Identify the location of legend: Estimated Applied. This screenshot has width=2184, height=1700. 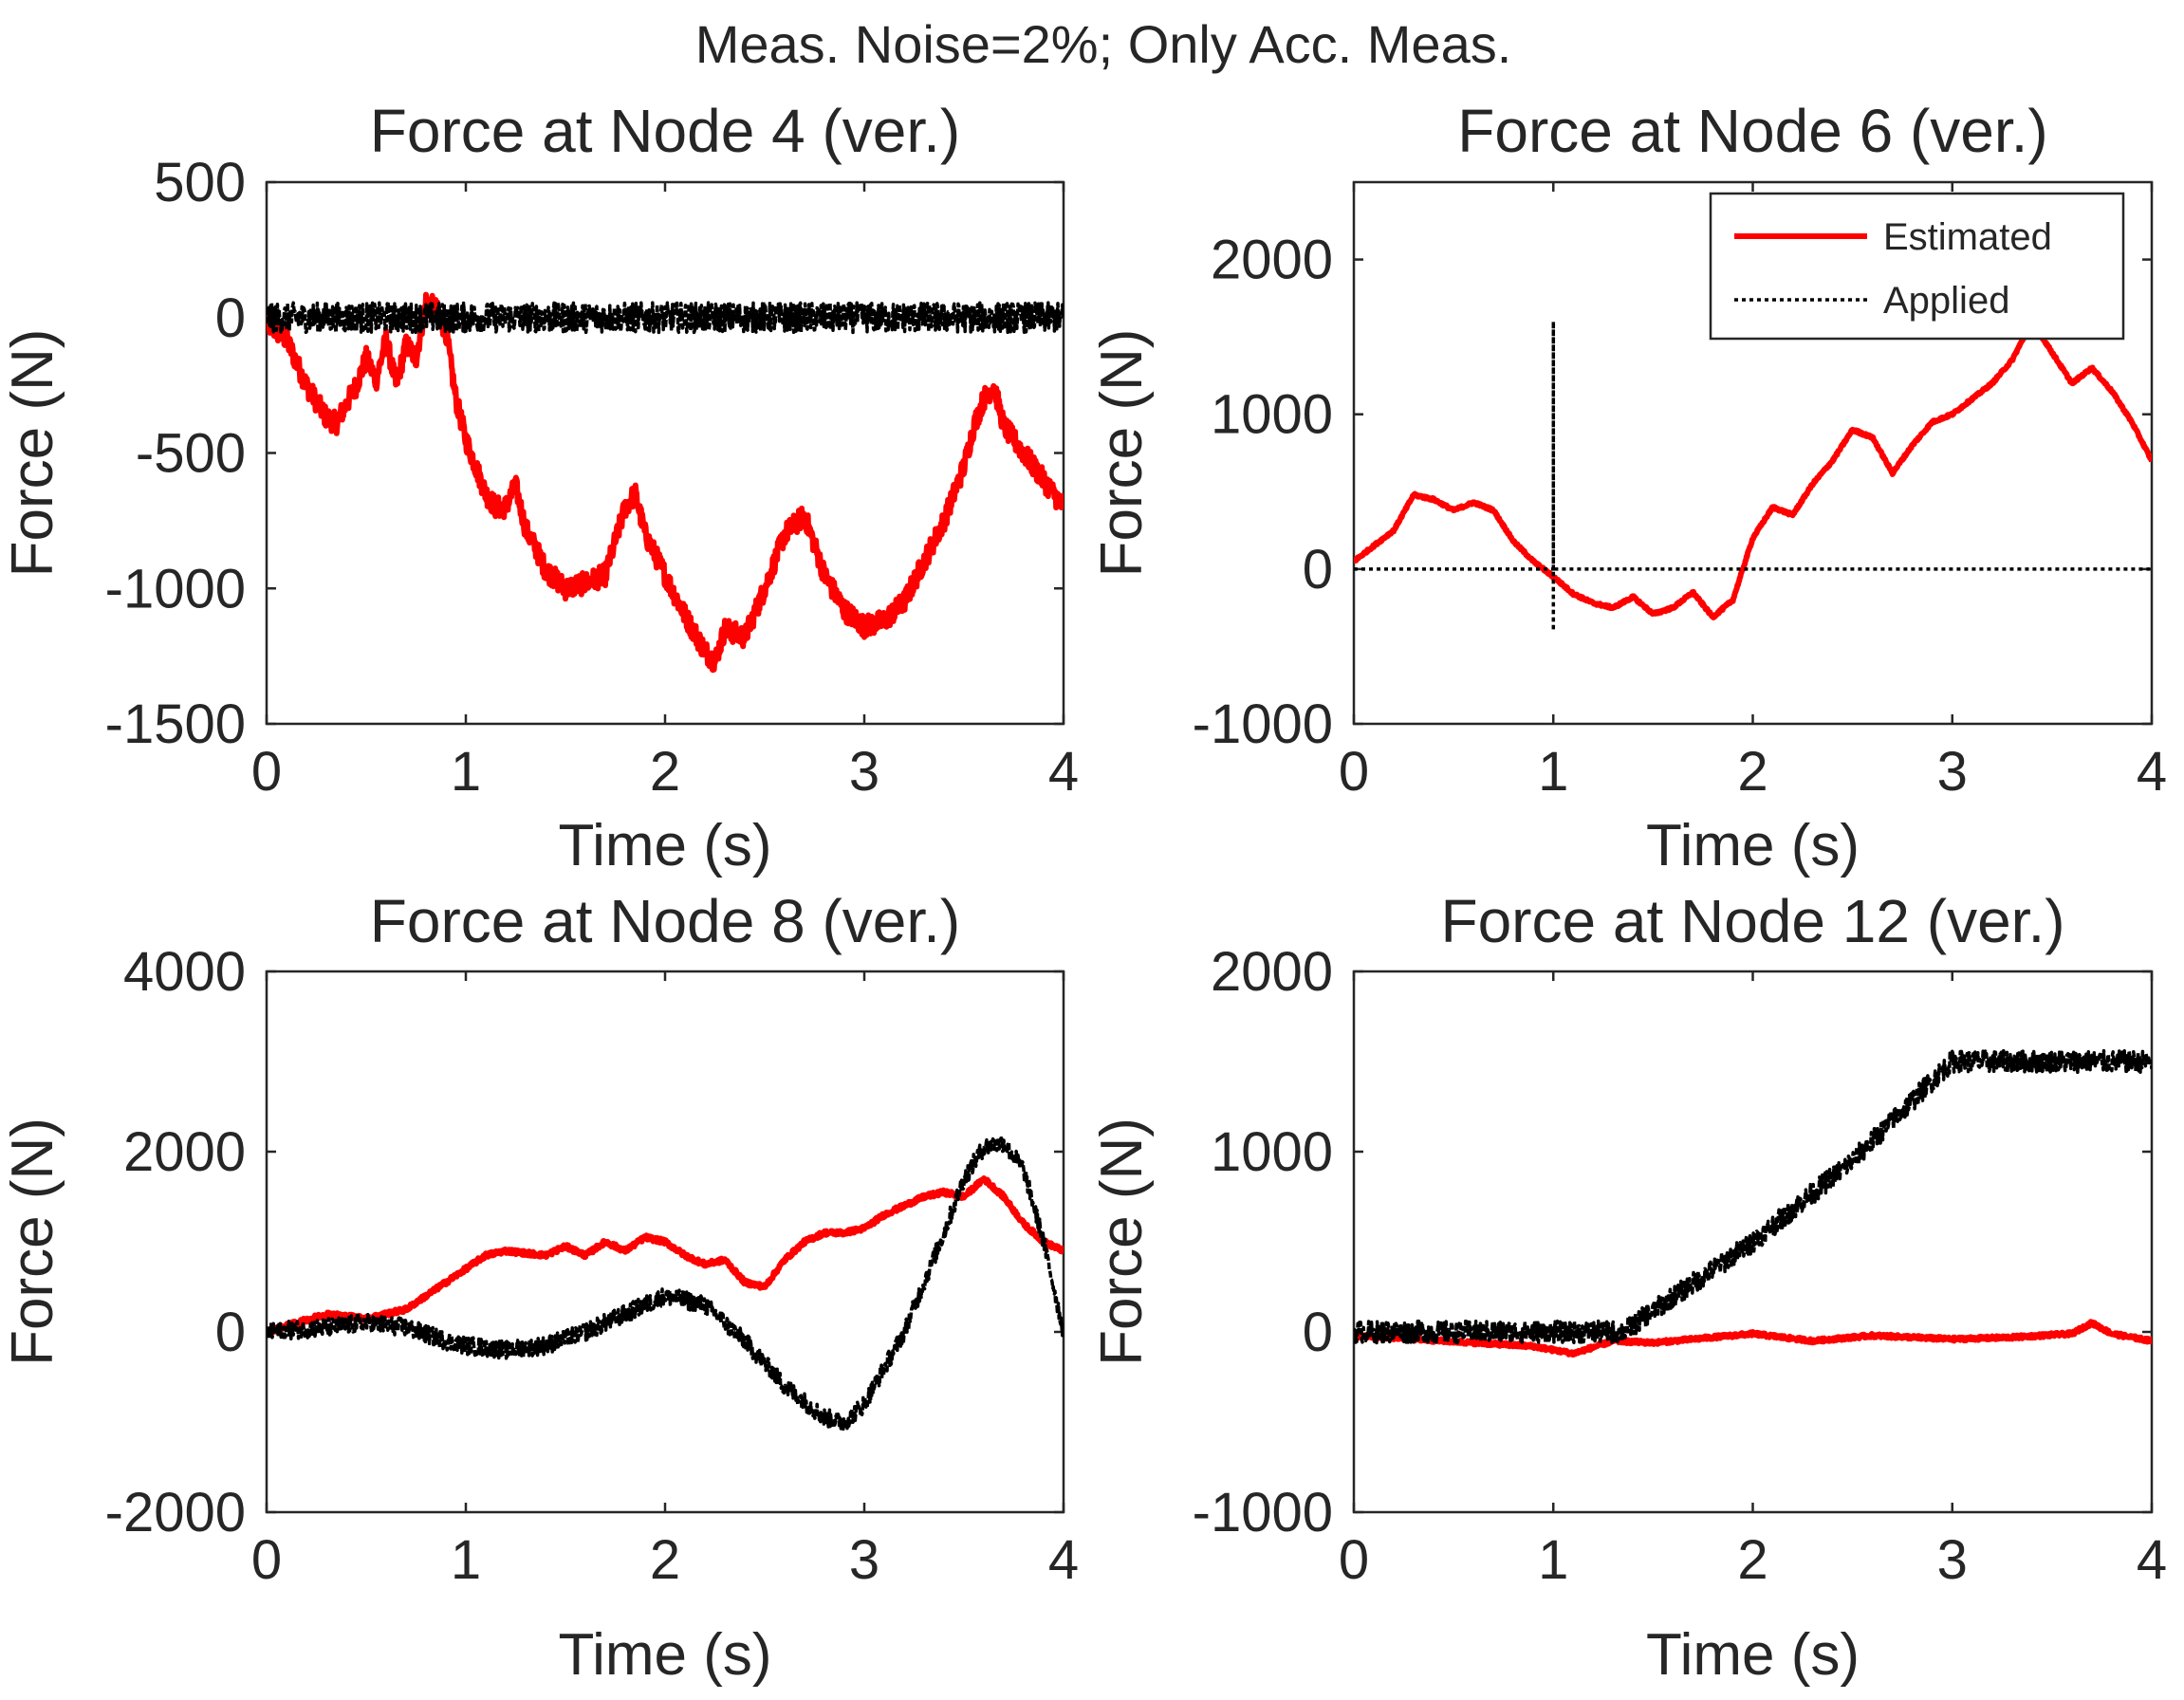
(1917, 266).